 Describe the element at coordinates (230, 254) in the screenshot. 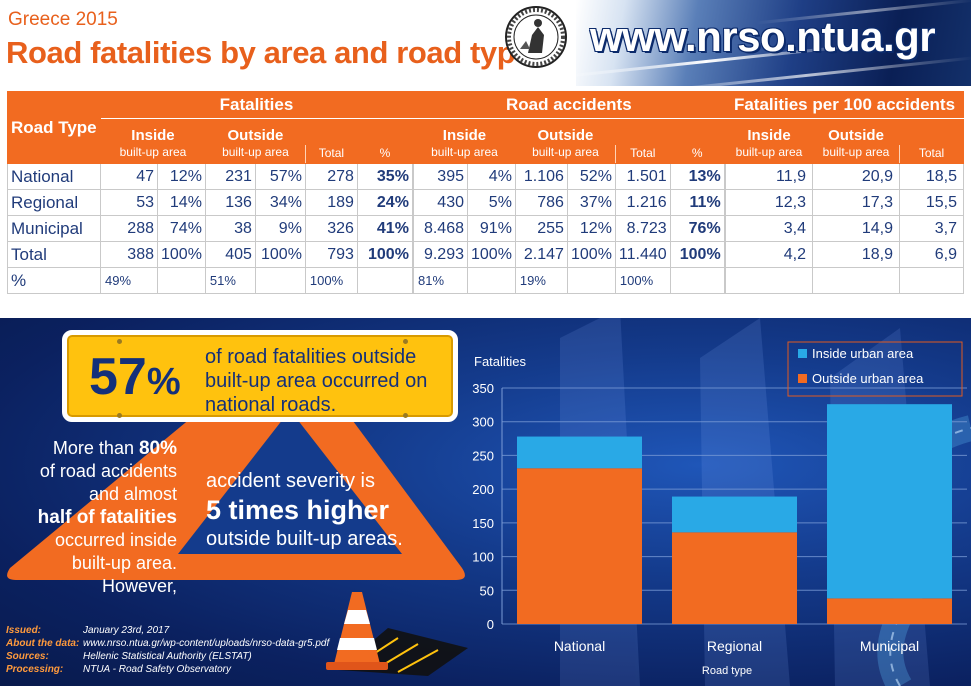

I see `table-cell: 405` at that location.